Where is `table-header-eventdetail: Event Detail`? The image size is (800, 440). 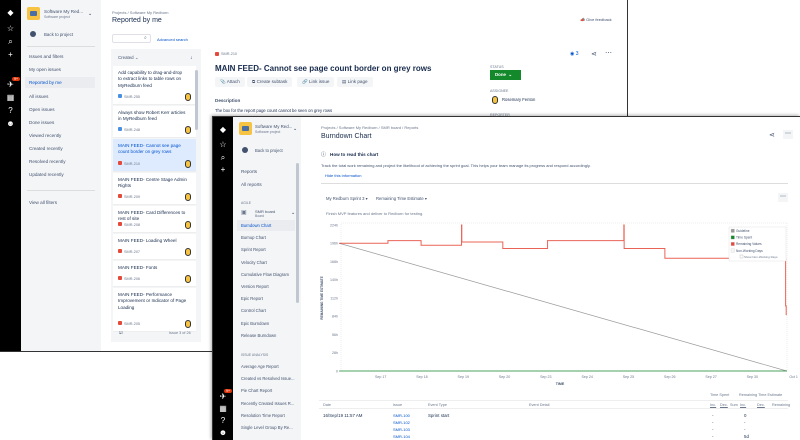 table-header-eventdetail: Event Detail is located at coordinates (539, 405).